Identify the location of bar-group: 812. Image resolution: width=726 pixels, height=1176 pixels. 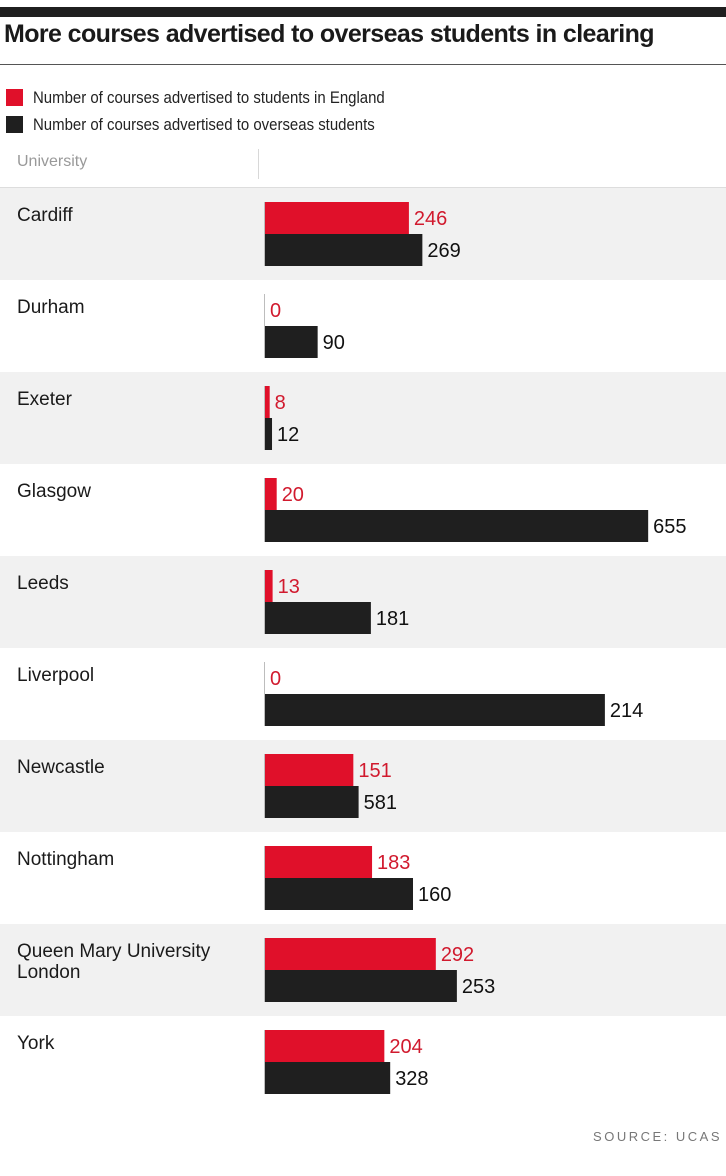
(281, 418).